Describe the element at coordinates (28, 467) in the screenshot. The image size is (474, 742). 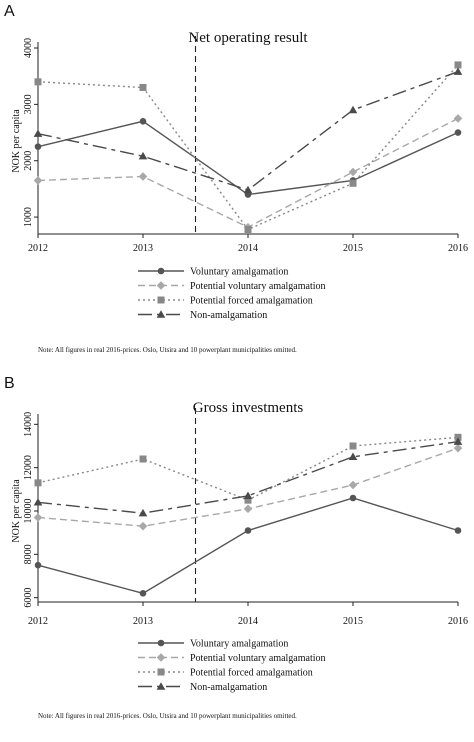
I see `y-tick-label: 12000` at that location.